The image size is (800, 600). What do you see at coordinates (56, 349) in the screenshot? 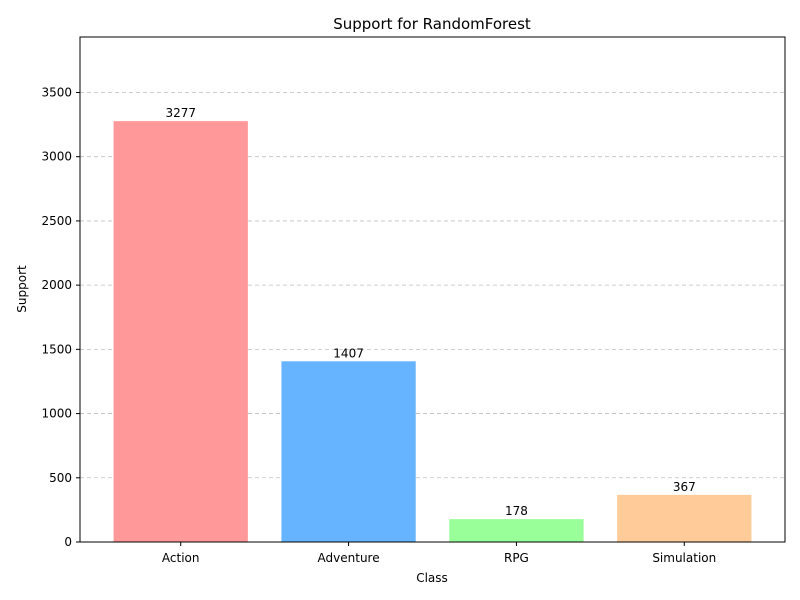
I see `y-tick-label: 1500` at bounding box center [56, 349].